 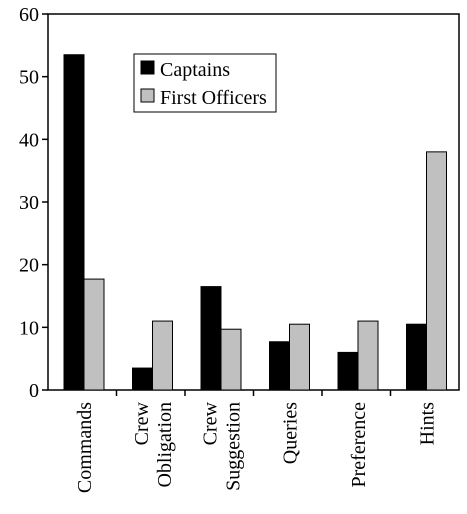 What do you see at coordinates (29, 78) in the screenshot?
I see `y-tick-label: 50` at bounding box center [29, 78].